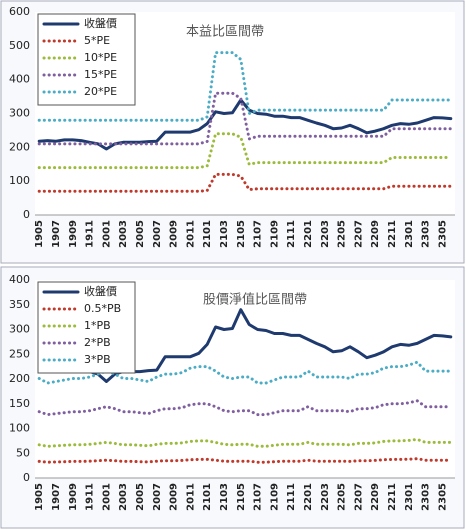 The image size is (466, 530). Describe the element at coordinates (97, 325) in the screenshot. I see `legend-label: 1*PB` at that location.